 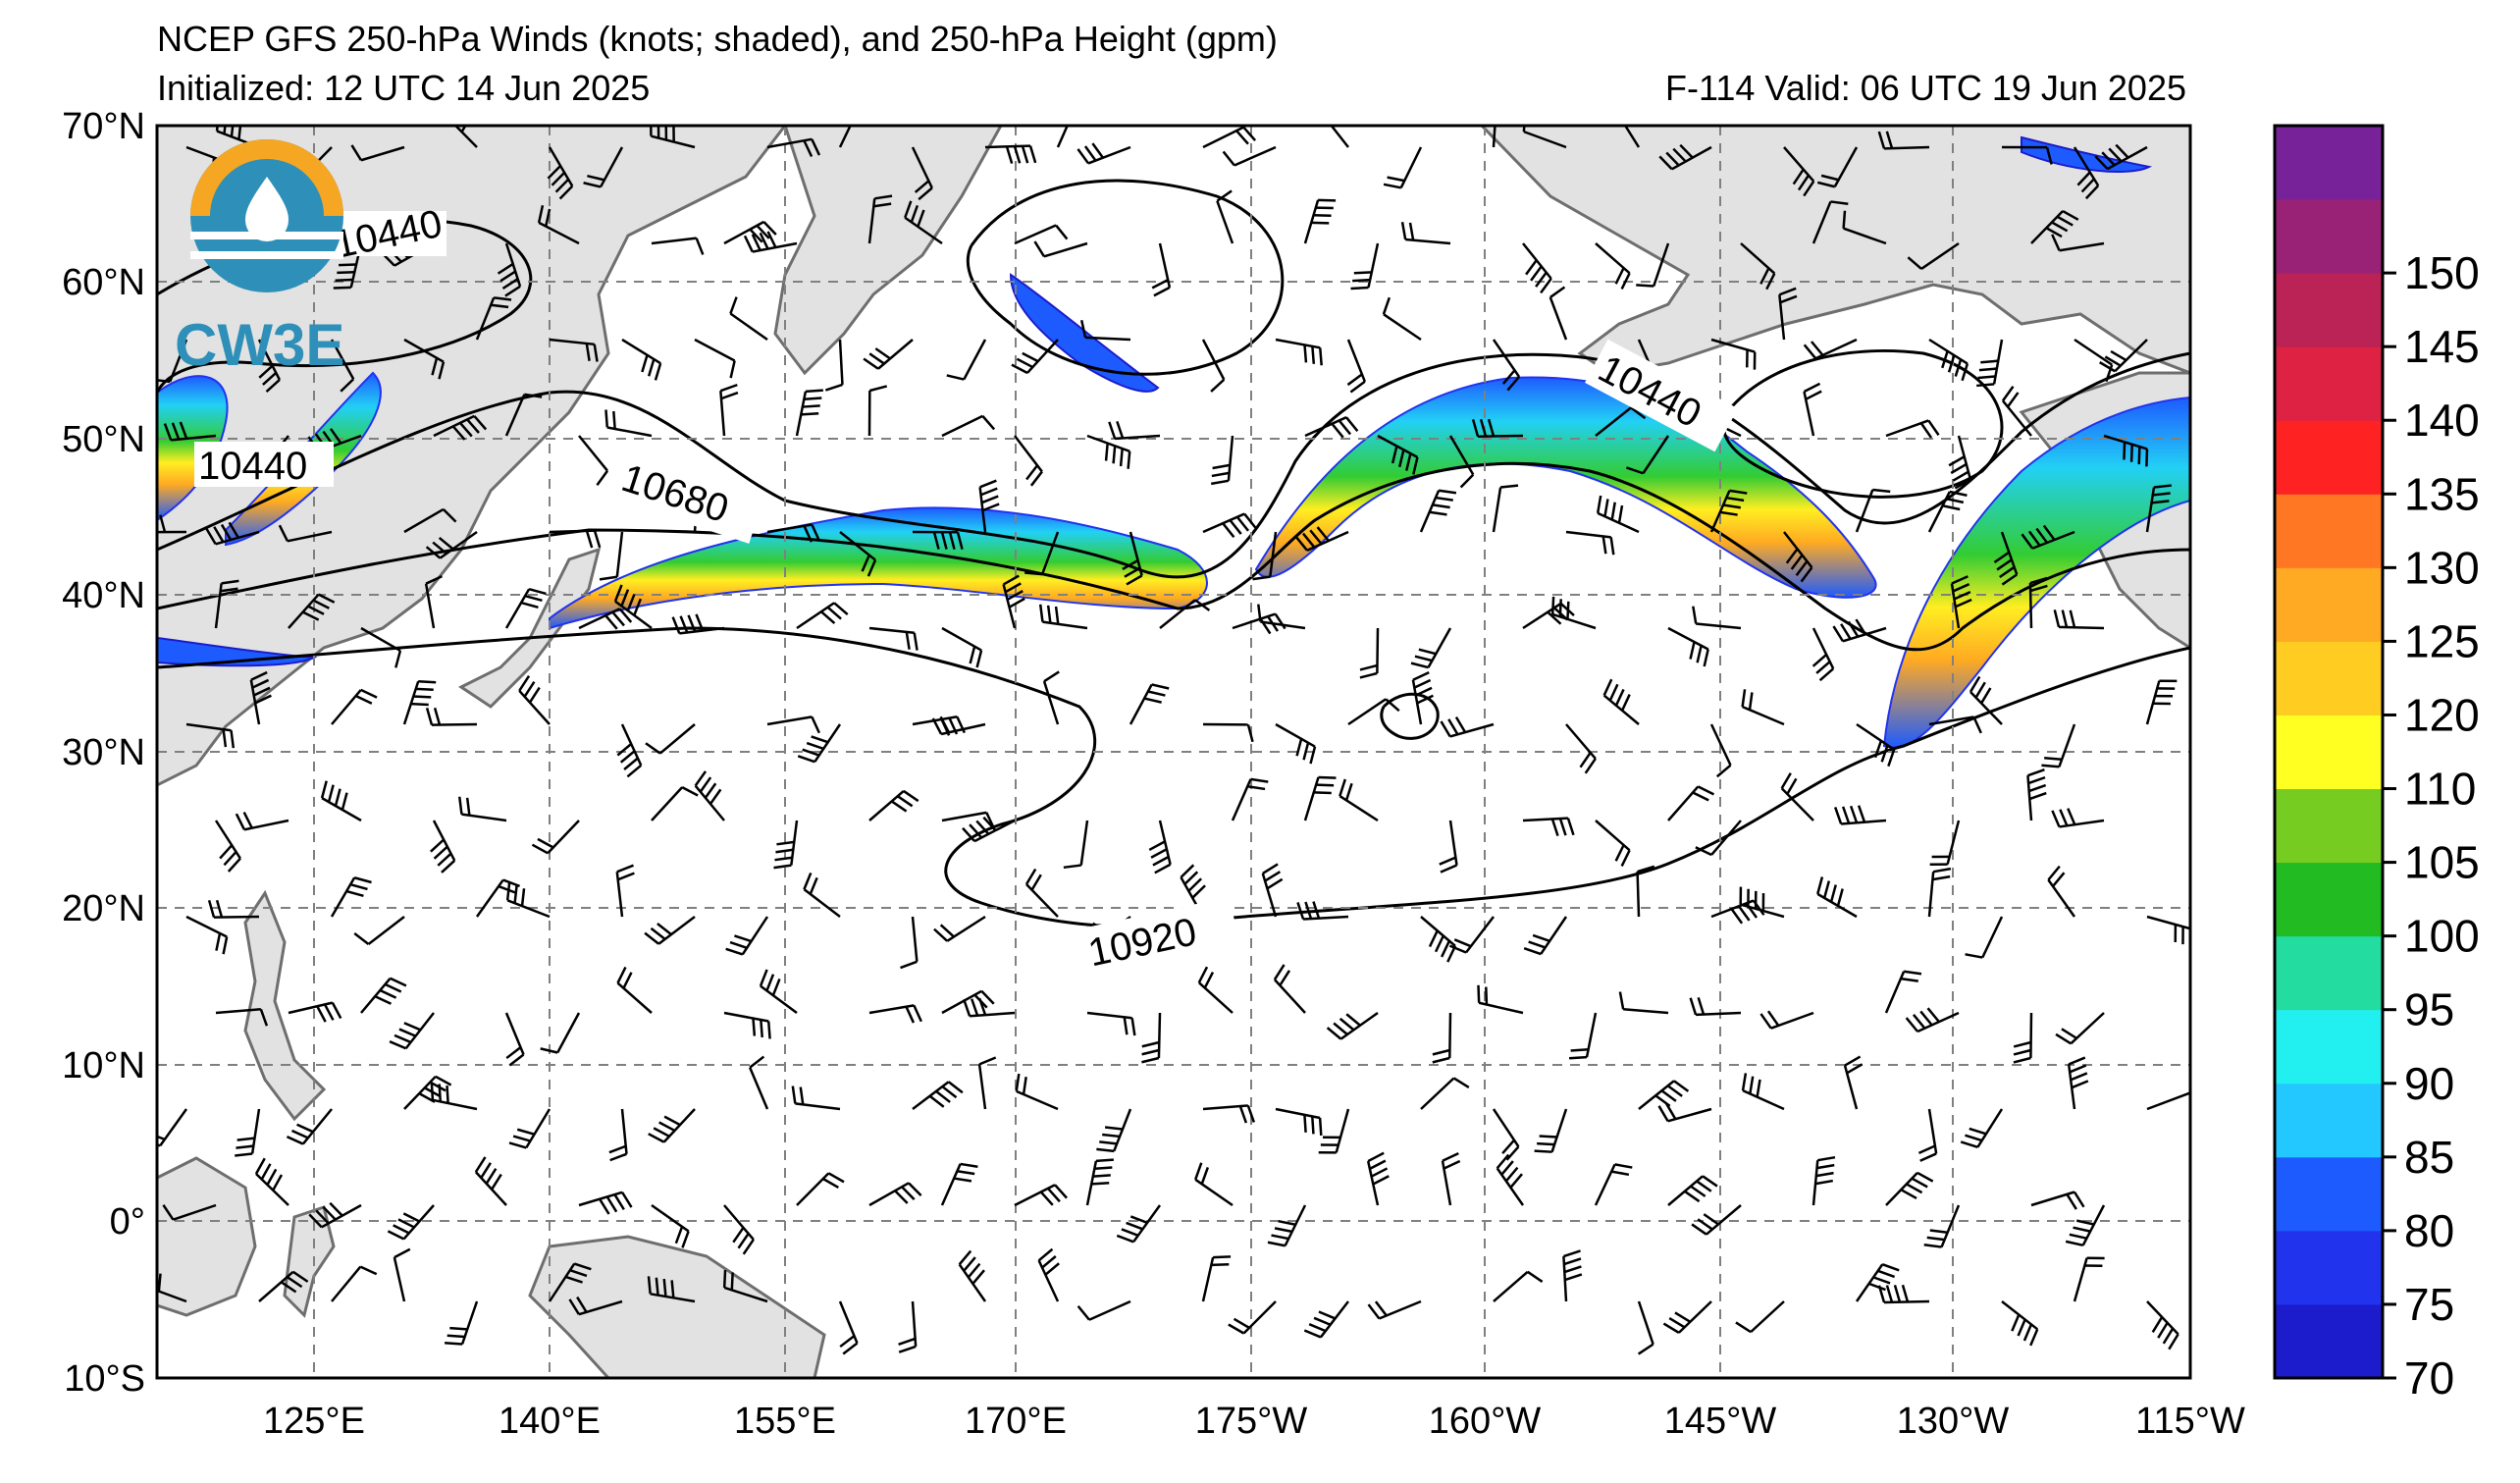 I want to click on lat-label: 0°, so click(x=127, y=1222).